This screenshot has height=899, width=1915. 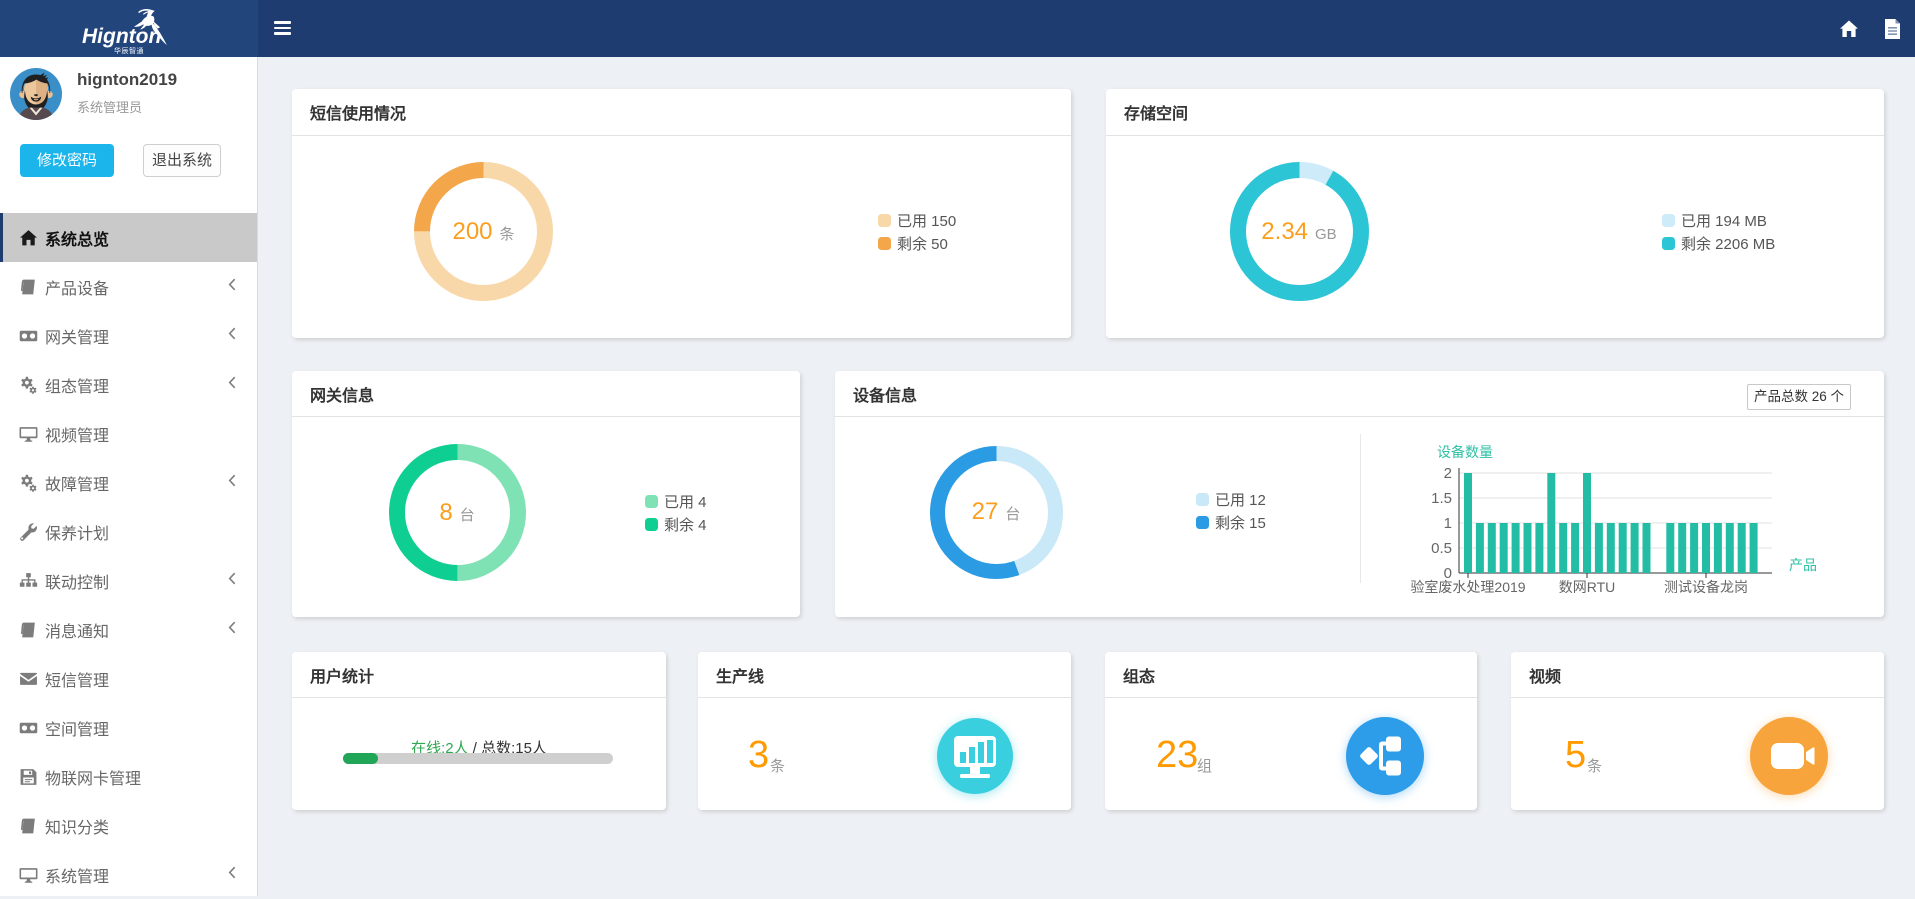 I want to click on svg-text: 测试设备龙岗, so click(x=1706, y=587).